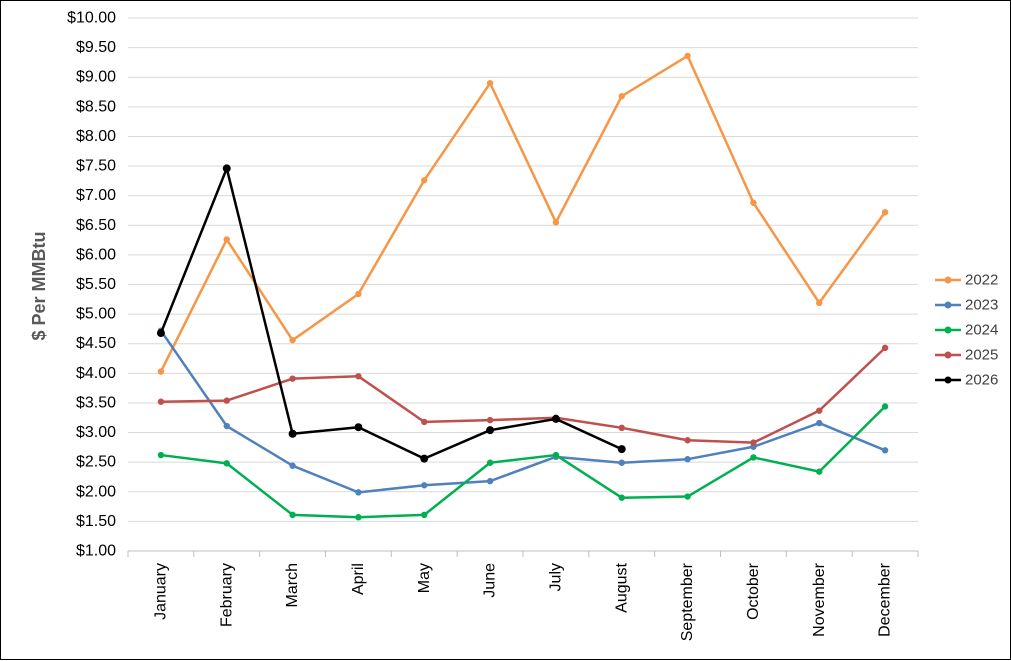 The width and height of the screenshot is (1011, 661). I want to click on y-tick-label: $6.50, so click(96, 225).